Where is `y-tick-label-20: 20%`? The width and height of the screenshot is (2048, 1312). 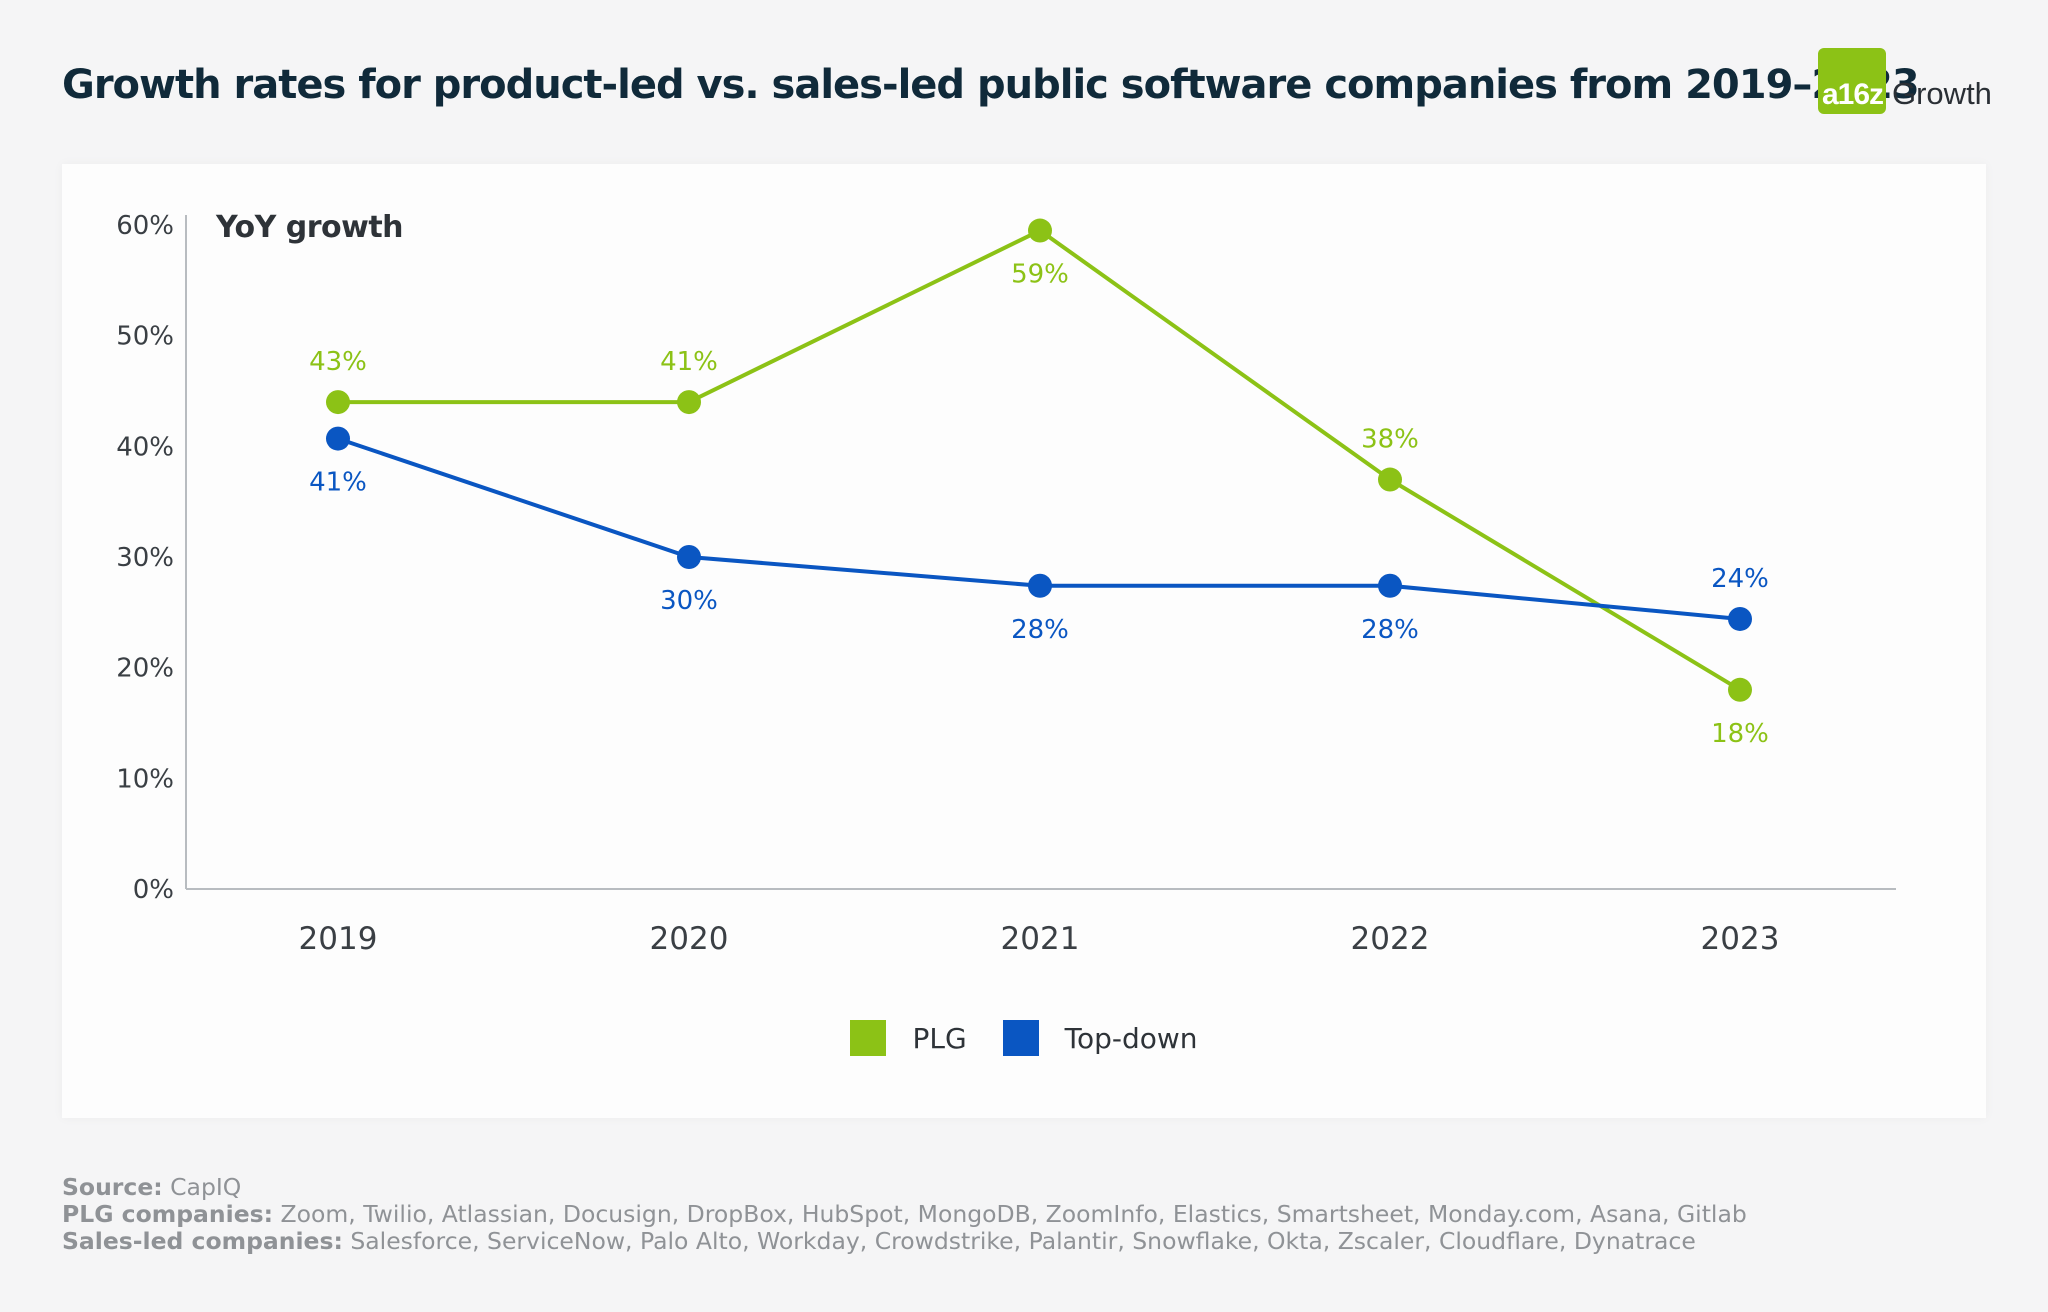 y-tick-label-20: 20% is located at coordinates (145, 669).